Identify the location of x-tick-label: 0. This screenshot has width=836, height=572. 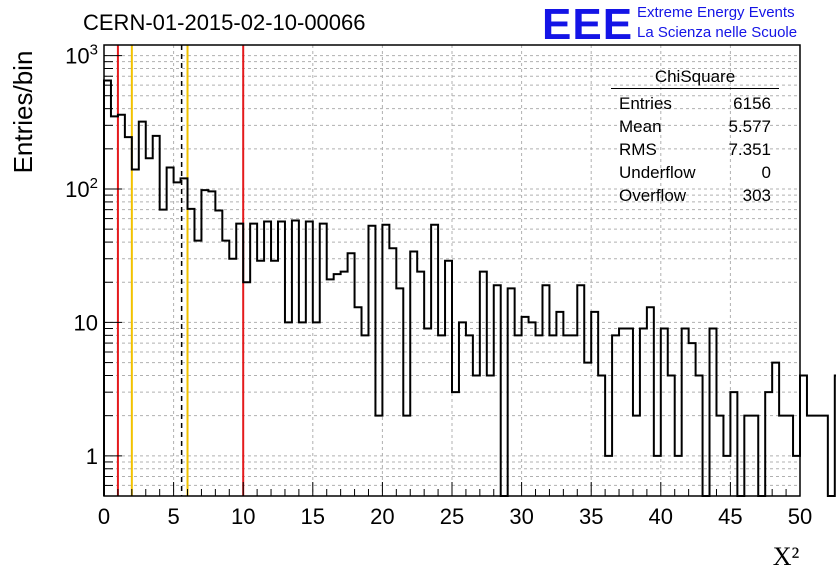
(104, 516).